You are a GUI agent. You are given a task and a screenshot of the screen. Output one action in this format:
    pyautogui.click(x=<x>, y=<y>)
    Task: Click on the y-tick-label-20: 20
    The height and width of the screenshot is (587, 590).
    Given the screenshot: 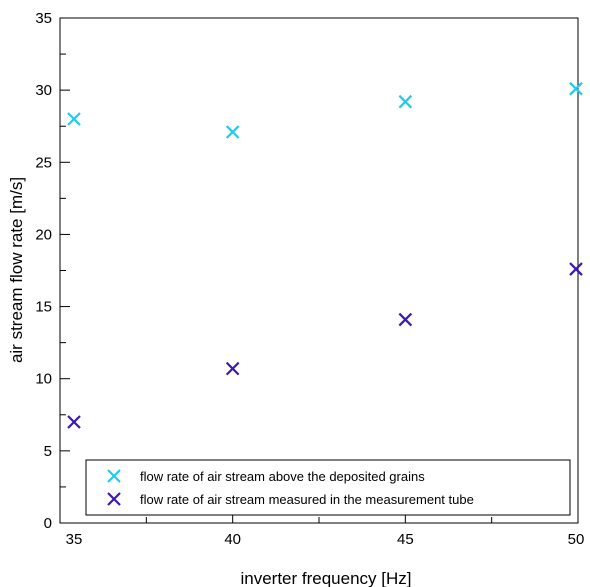 What is the action you would take?
    pyautogui.click(x=43, y=234)
    